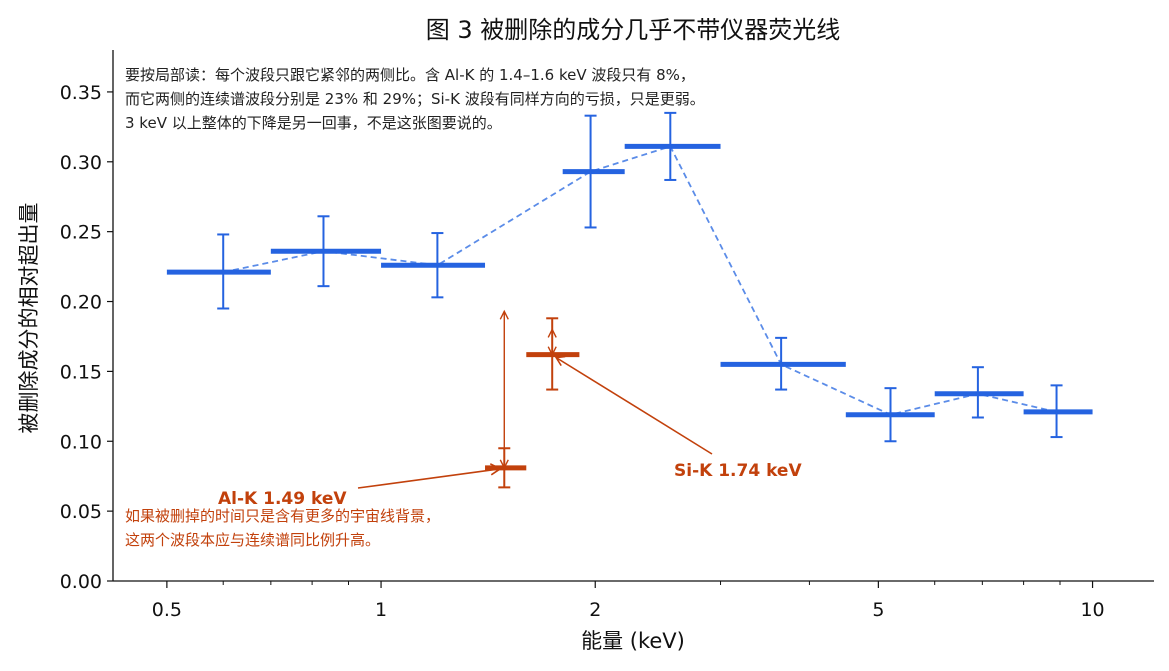  What do you see at coordinates (282, 516) in the screenshot?
I see `note-bottom-line-1: 如果被删掉的时间只是含有更多的宇宙线背景，` at bounding box center [282, 516].